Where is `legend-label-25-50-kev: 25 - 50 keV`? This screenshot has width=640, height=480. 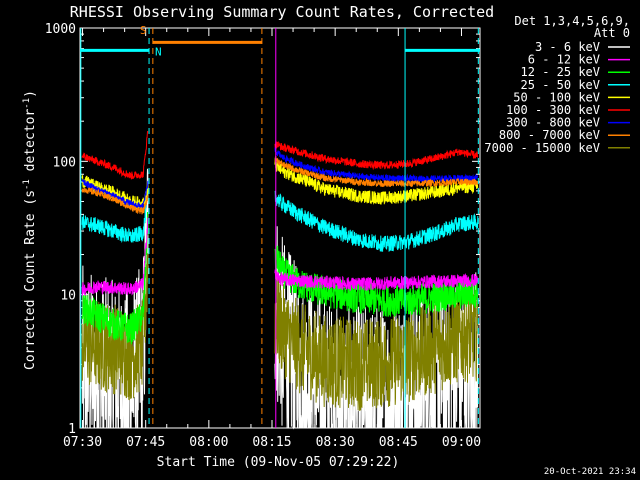
legend-label-25-50-kev: 25 - 50 keV is located at coordinates (560, 85).